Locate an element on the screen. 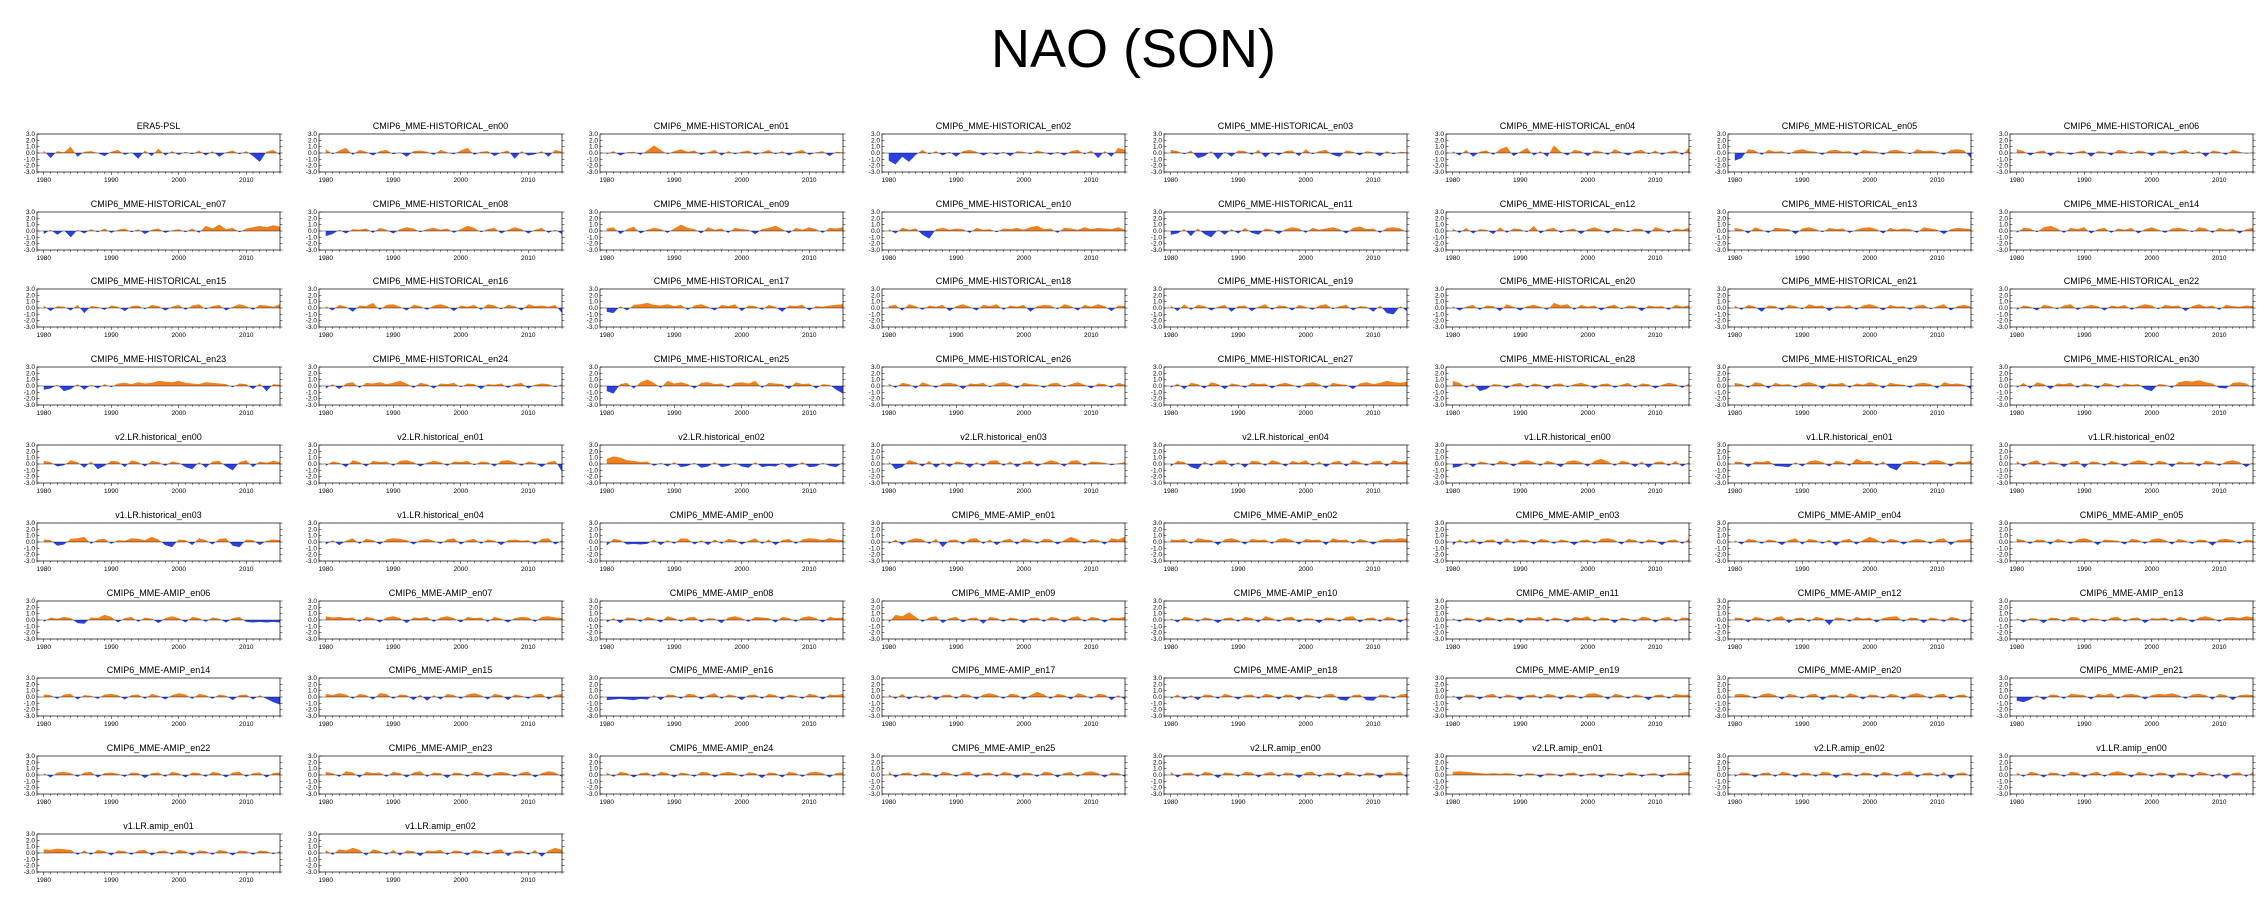 The width and height of the screenshot is (2267, 919). panel-title: CMIP6_MME-AMIP_en15 is located at coordinates (440, 670).